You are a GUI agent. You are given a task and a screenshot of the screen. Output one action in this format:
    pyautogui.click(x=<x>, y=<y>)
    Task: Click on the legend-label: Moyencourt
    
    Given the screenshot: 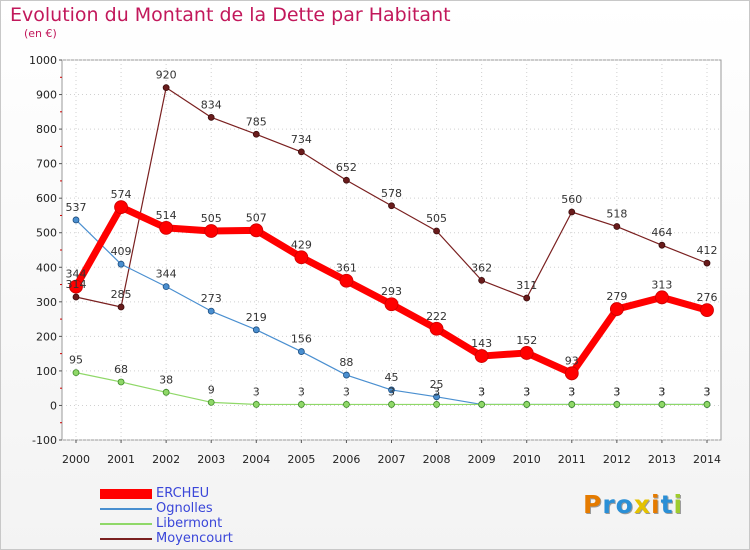 What is the action you would take?
    pyautogui.click(x=194, y=538)
    